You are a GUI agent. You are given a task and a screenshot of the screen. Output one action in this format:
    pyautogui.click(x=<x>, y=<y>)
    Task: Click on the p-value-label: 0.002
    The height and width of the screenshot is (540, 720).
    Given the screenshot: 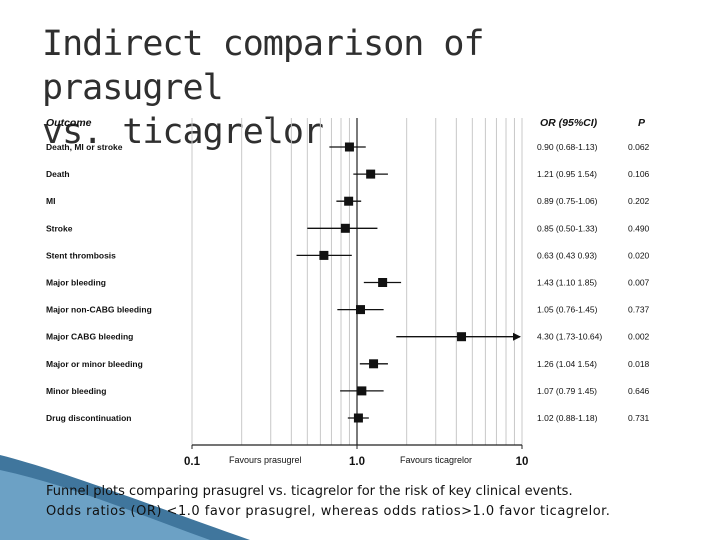 What is the action you would take?
    pyautogui.click(x=639, y=337)
    